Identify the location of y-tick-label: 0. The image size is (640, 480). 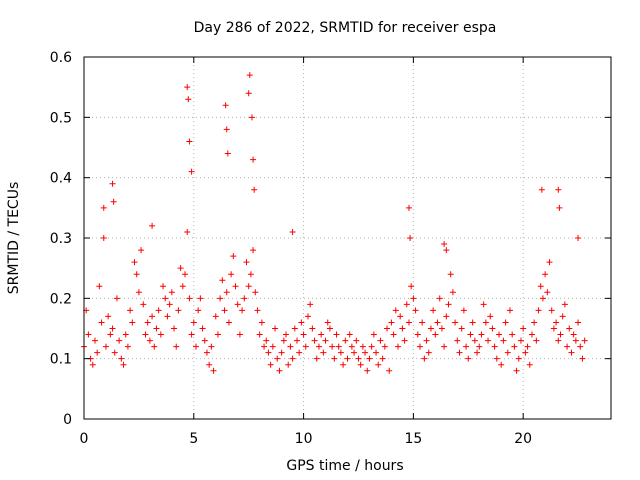
(67, 420).